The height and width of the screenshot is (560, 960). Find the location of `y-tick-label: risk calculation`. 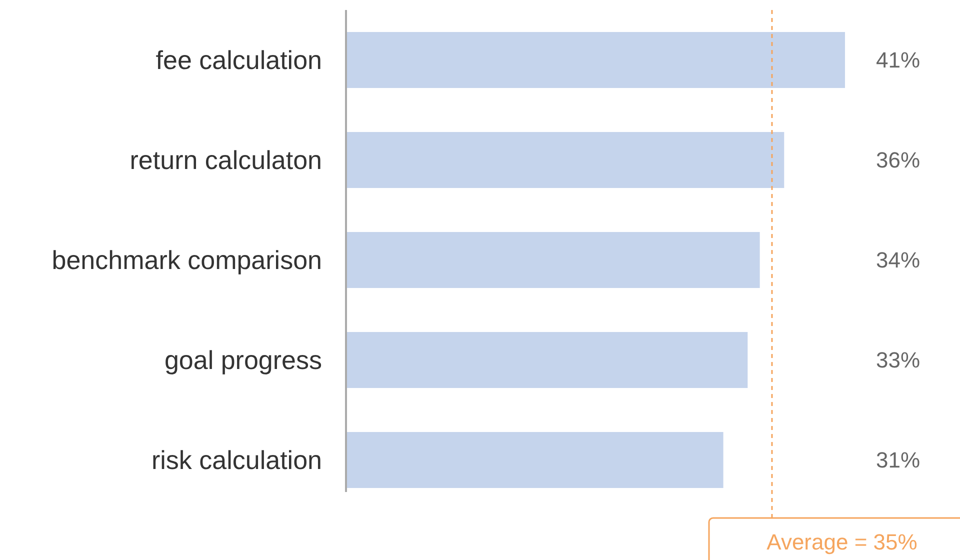

y-tick-label: risk calculation is located at coordinates (236, 460).